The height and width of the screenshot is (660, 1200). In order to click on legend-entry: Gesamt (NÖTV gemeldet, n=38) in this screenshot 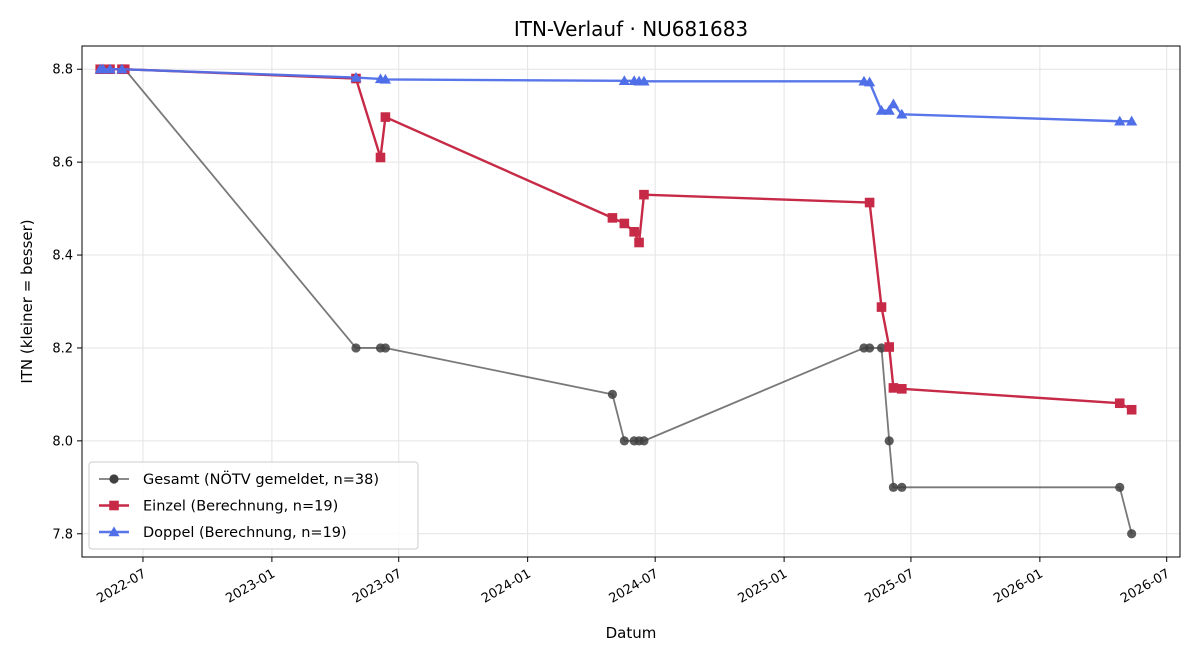, I will do `click(239, 479)`.